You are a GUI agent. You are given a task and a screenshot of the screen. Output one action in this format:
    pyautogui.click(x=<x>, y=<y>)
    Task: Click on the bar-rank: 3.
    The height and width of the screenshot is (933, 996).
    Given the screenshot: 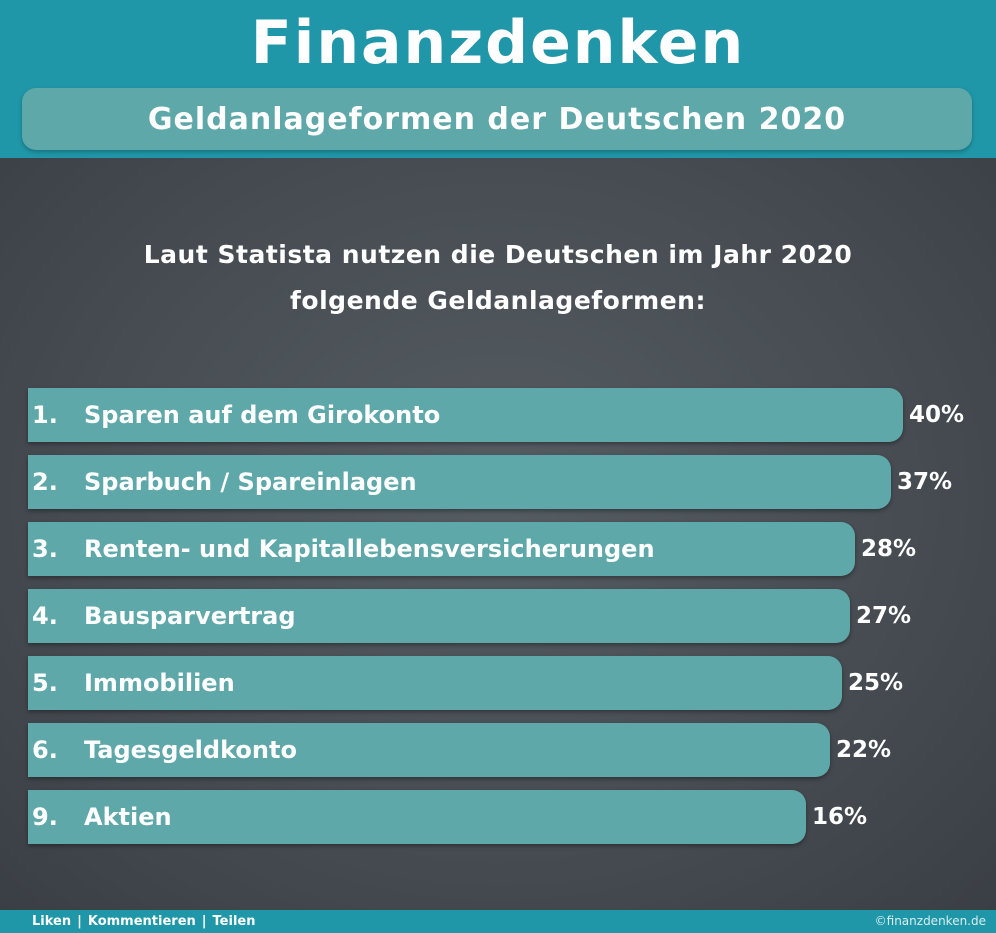 What is the action you would take?
    pyautogui.click(x=45, y=549)
    